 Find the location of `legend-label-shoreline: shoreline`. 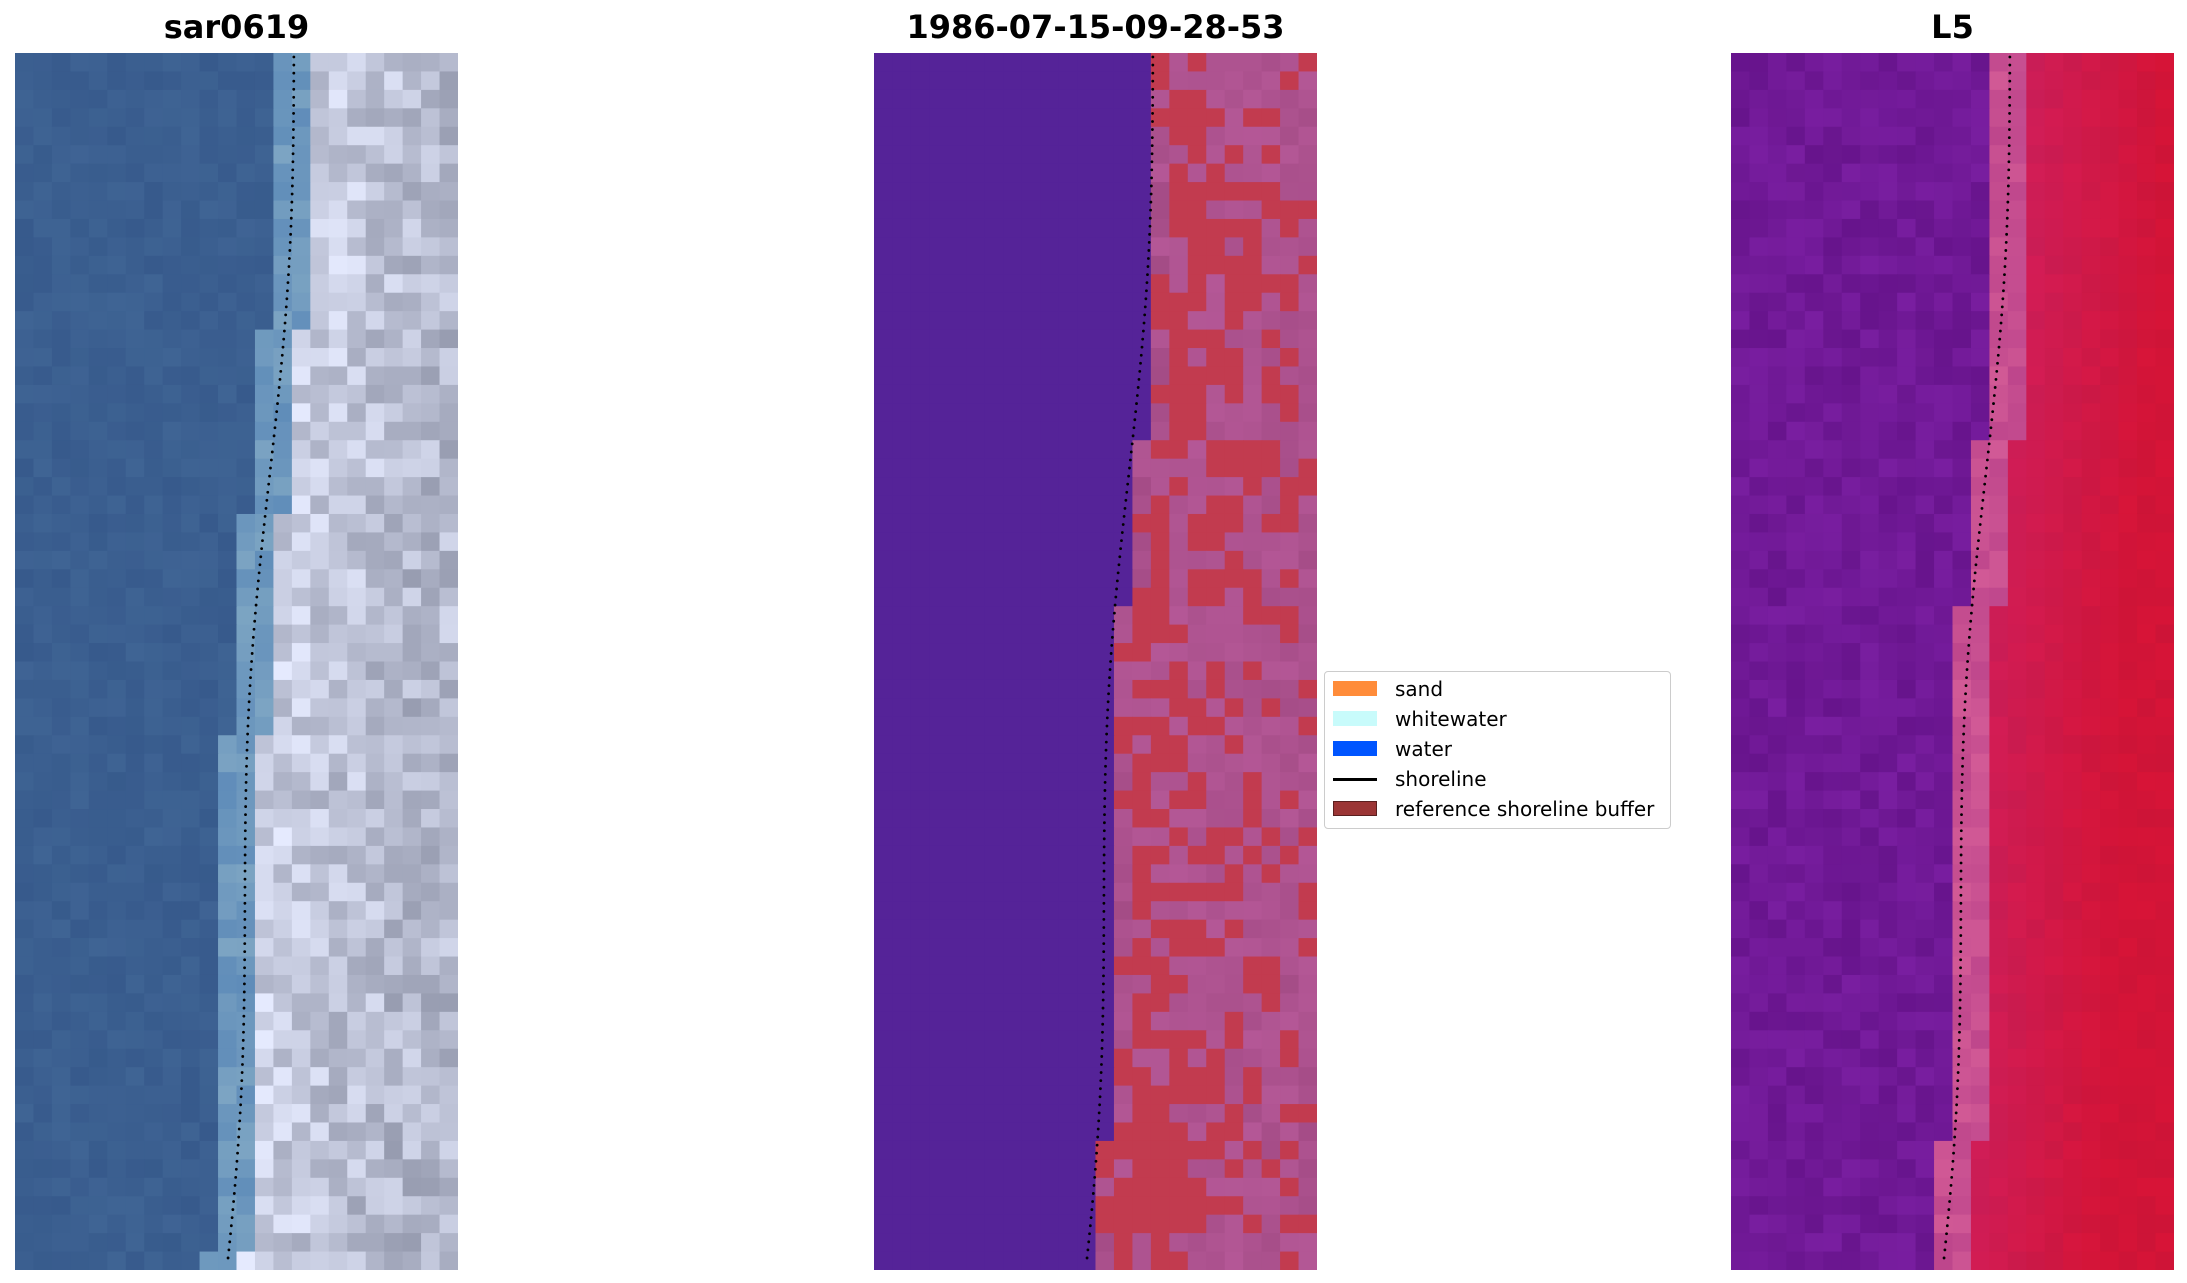

legend-label-shoreline: shoreline is located at coordinates (1441, 779).